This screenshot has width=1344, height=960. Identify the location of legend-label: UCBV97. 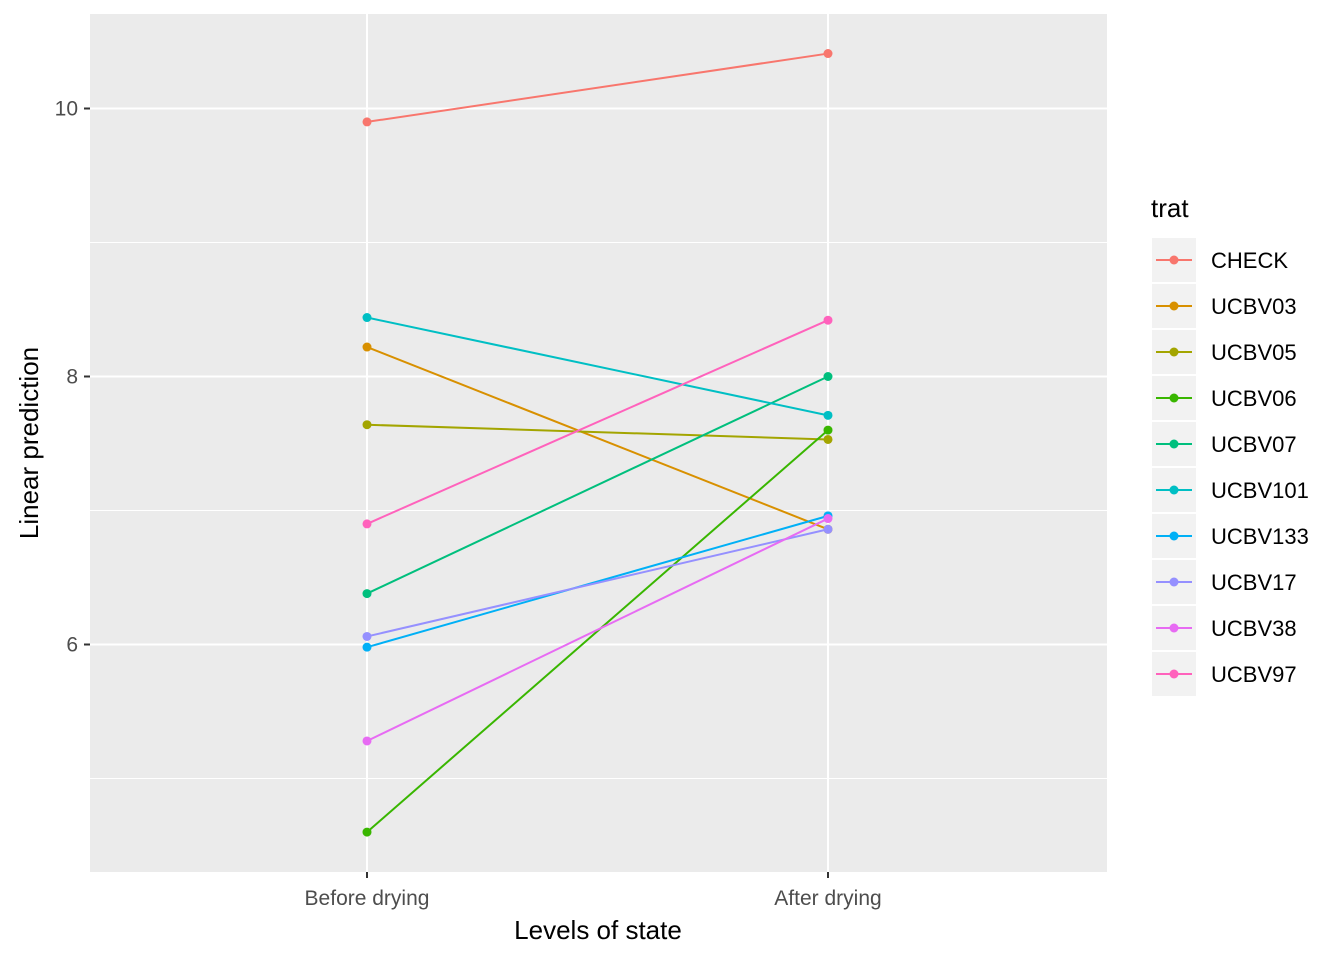
(1254, 674).